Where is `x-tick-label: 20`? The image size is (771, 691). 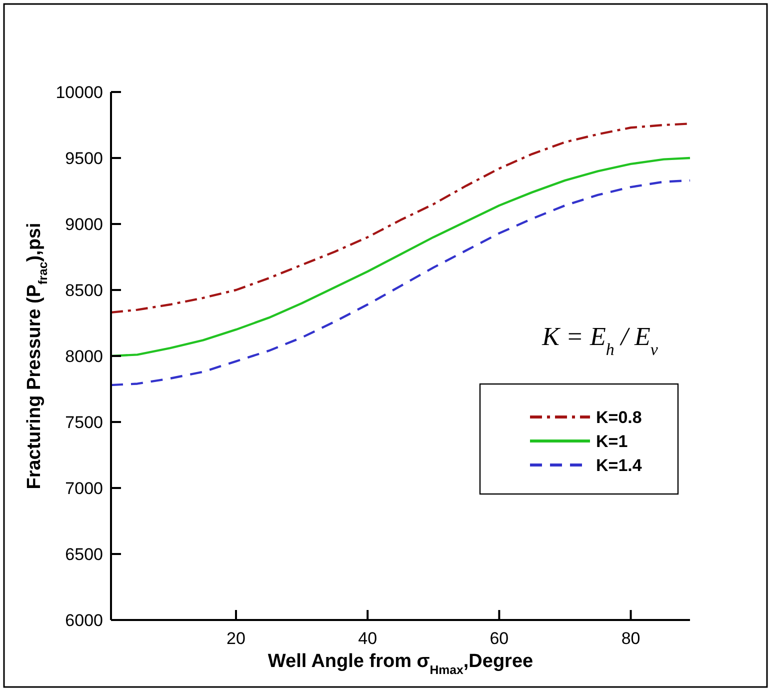 x-tick-label: 20 is located at coordinates (236, 638).